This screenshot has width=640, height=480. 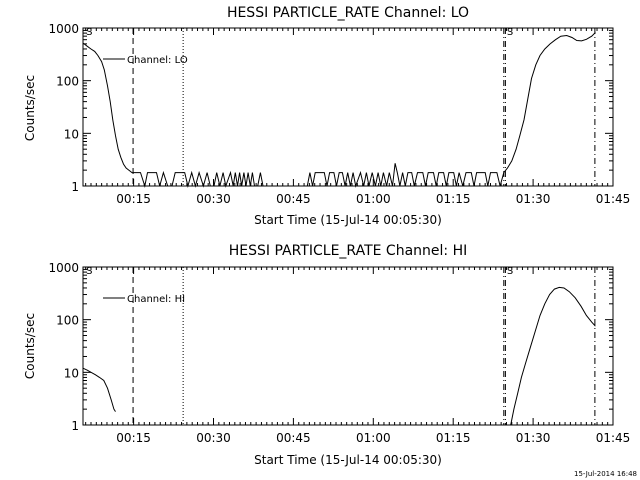 What do you see at coordinates (30, 108) in the screenshot?
I see `lo-y-axis-label: Counts/sec` at bounding box center [30, 108].